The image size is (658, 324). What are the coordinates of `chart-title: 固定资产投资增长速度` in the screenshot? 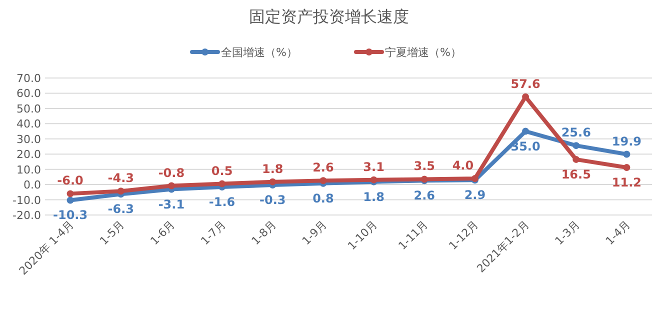 It's located at (329, 16).